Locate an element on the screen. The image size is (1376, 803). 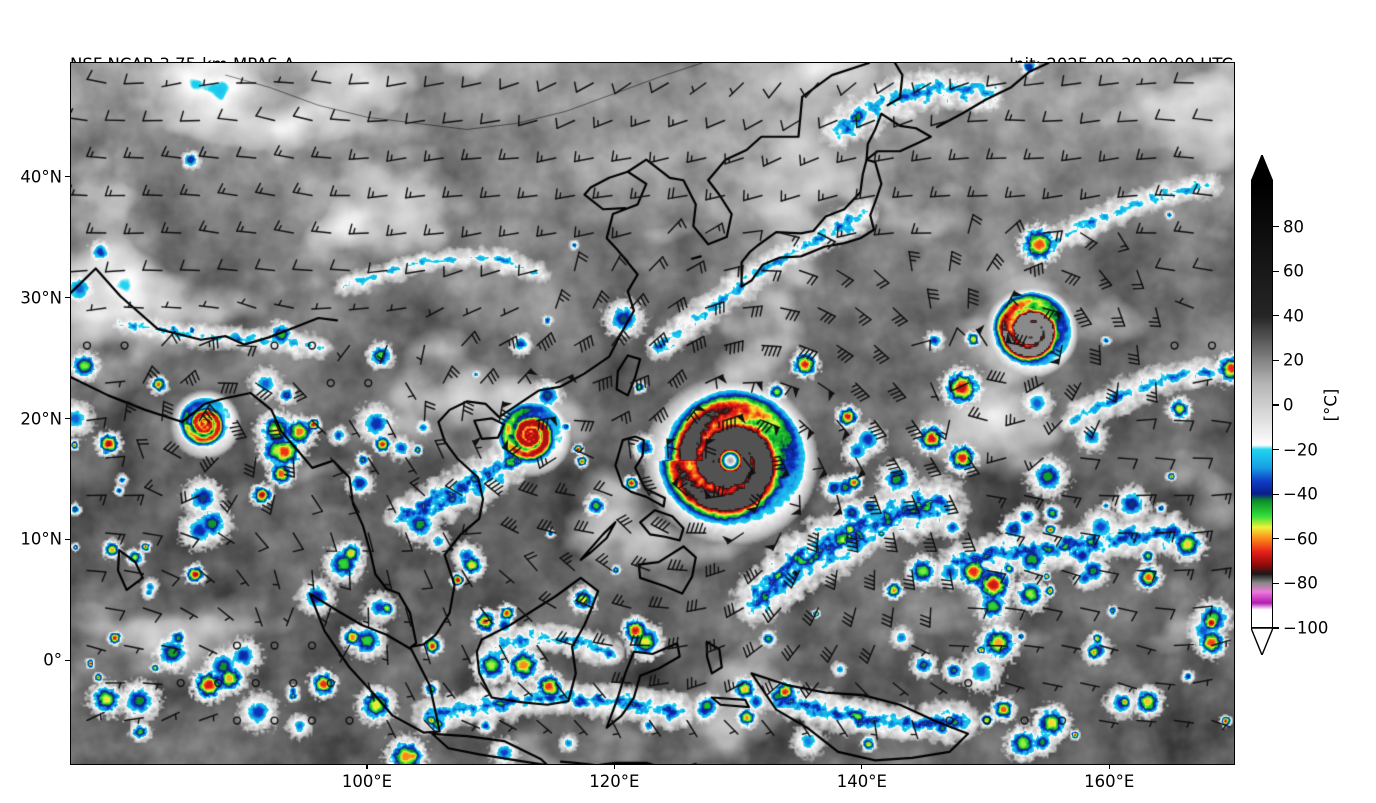
colorbar-tick-label: −20 is located at coordinates (1300, 450).